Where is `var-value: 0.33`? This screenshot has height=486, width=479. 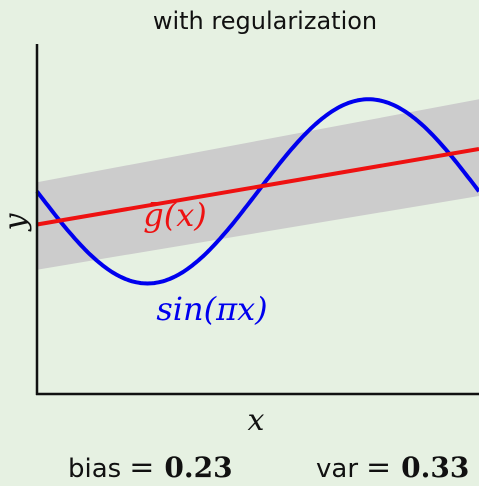 var-value: 0.33 is located at coordinates (435, 467).